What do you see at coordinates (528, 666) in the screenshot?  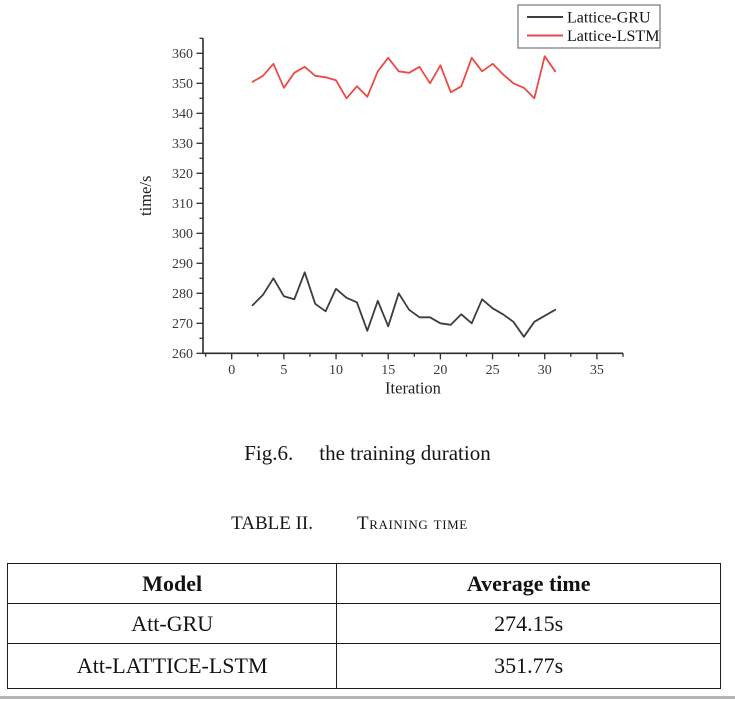 I see `time-cell: 351.77s` at bounding box center [528, 666].